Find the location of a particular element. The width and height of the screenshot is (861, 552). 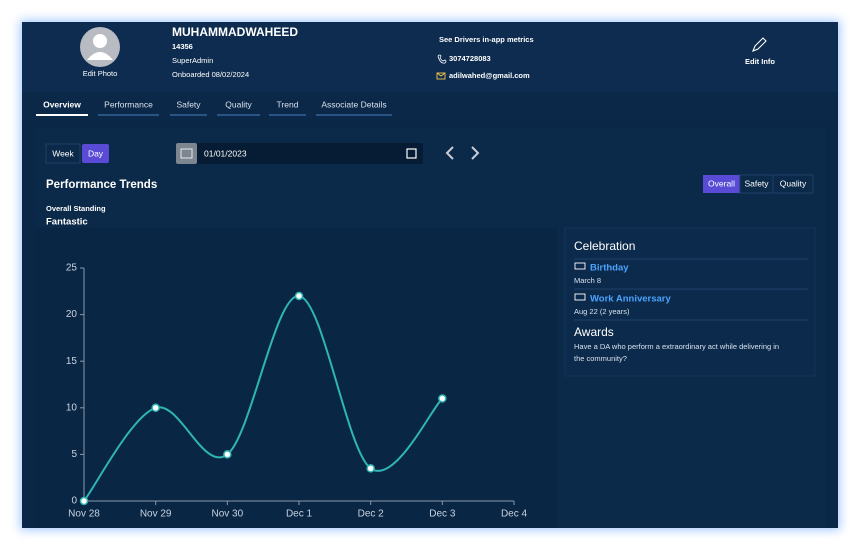

filter-label: Safety is located at coordinates (756, 183).